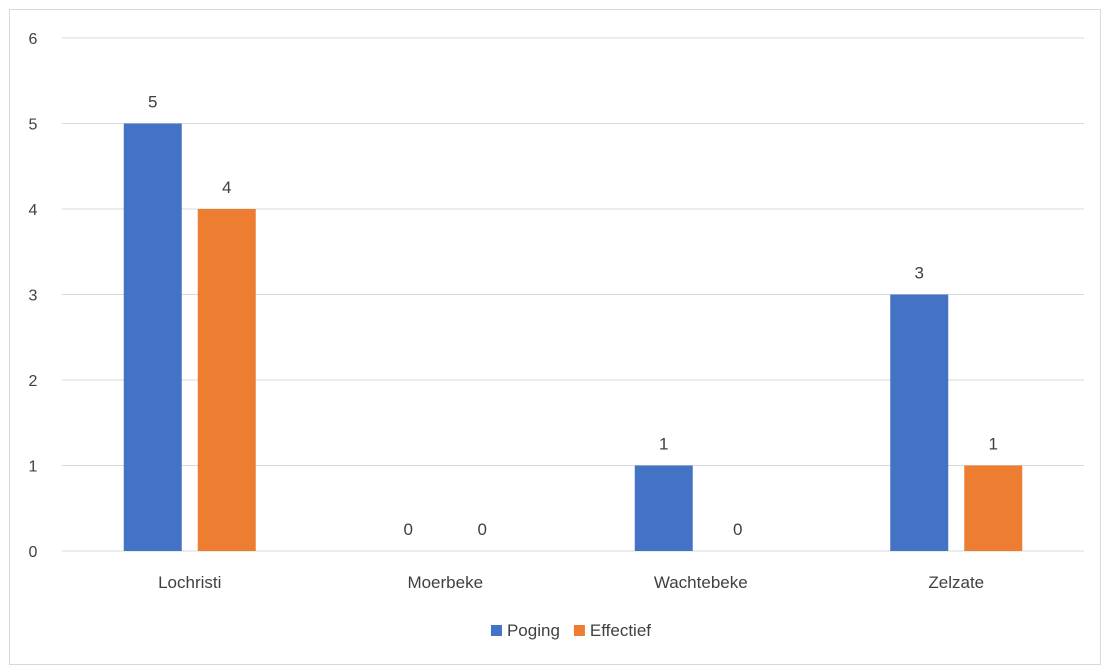 Image resolution: width=1103 pixels, height=669 pixels. I want to click on legend-label-effectief: Effectief, so click(620, 630).